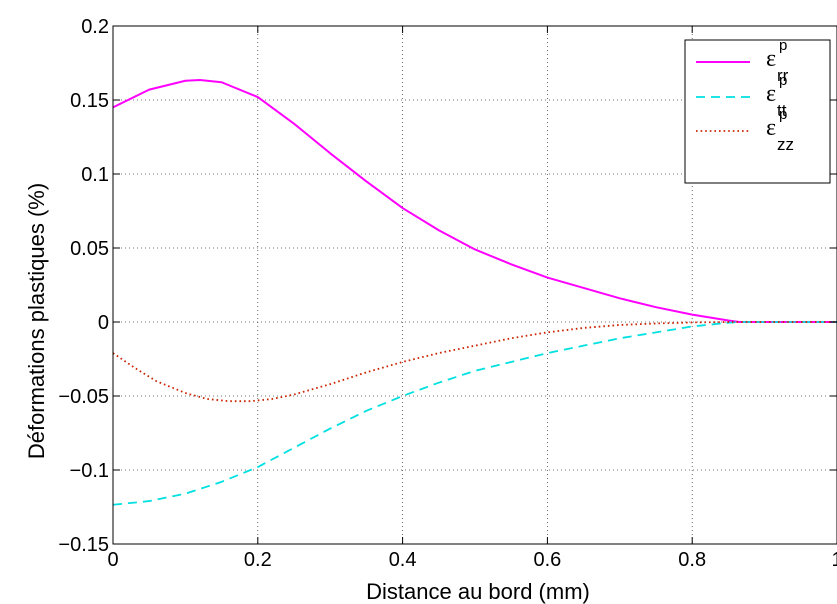 This screenshot has height=604, width=837. Describe the element at coordinates (89, 101) in the screenshot. I see `y-tick-label: 0.15` at that location.